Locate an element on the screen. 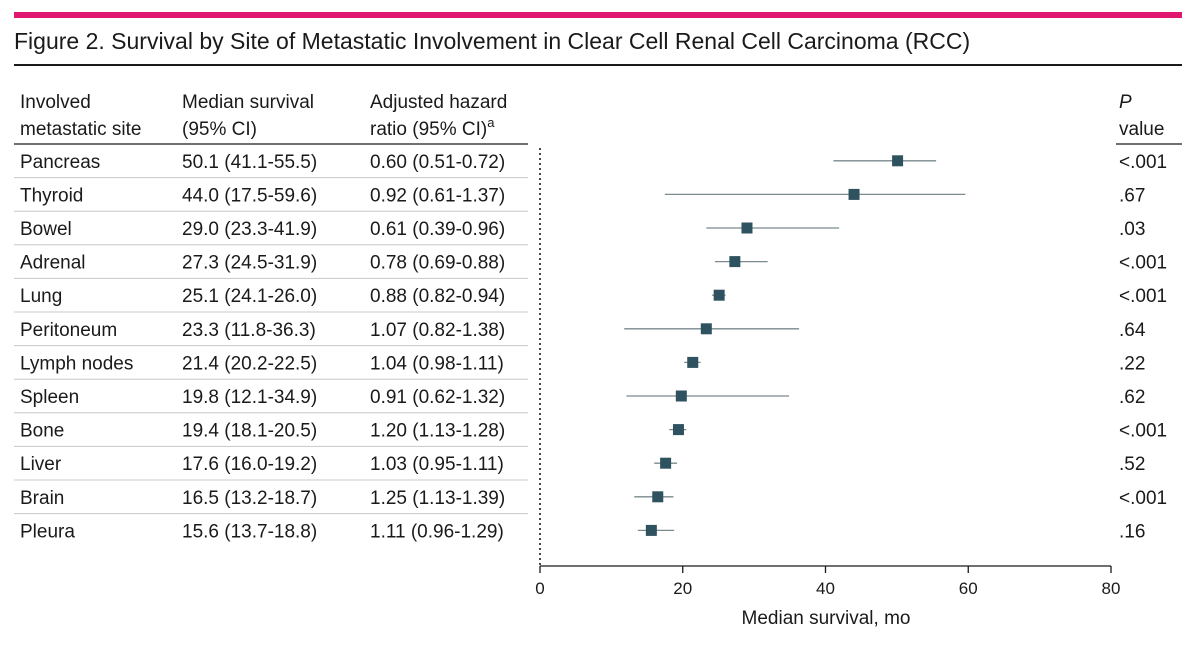 The image size is (1200, 660). cell-site: Bowel is located at coordinates (46, 229).